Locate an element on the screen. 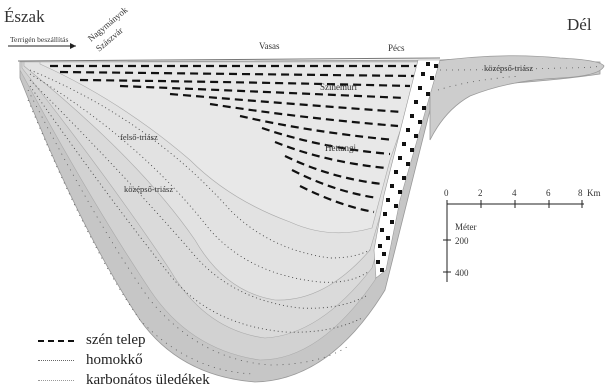 The height and width of the screenshot is (392, 609). scale-tick-200: 200 is located at coordinates (462, 241).